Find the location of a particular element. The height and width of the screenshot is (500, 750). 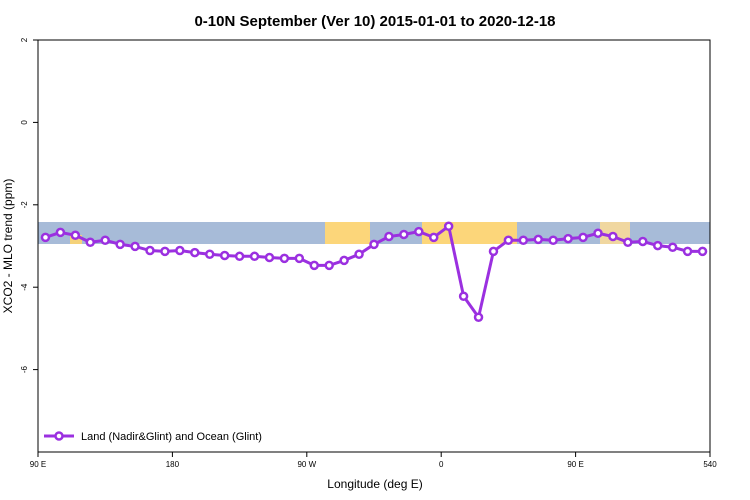

x-tick-label: 90 W is located at coordinates (306, 464).